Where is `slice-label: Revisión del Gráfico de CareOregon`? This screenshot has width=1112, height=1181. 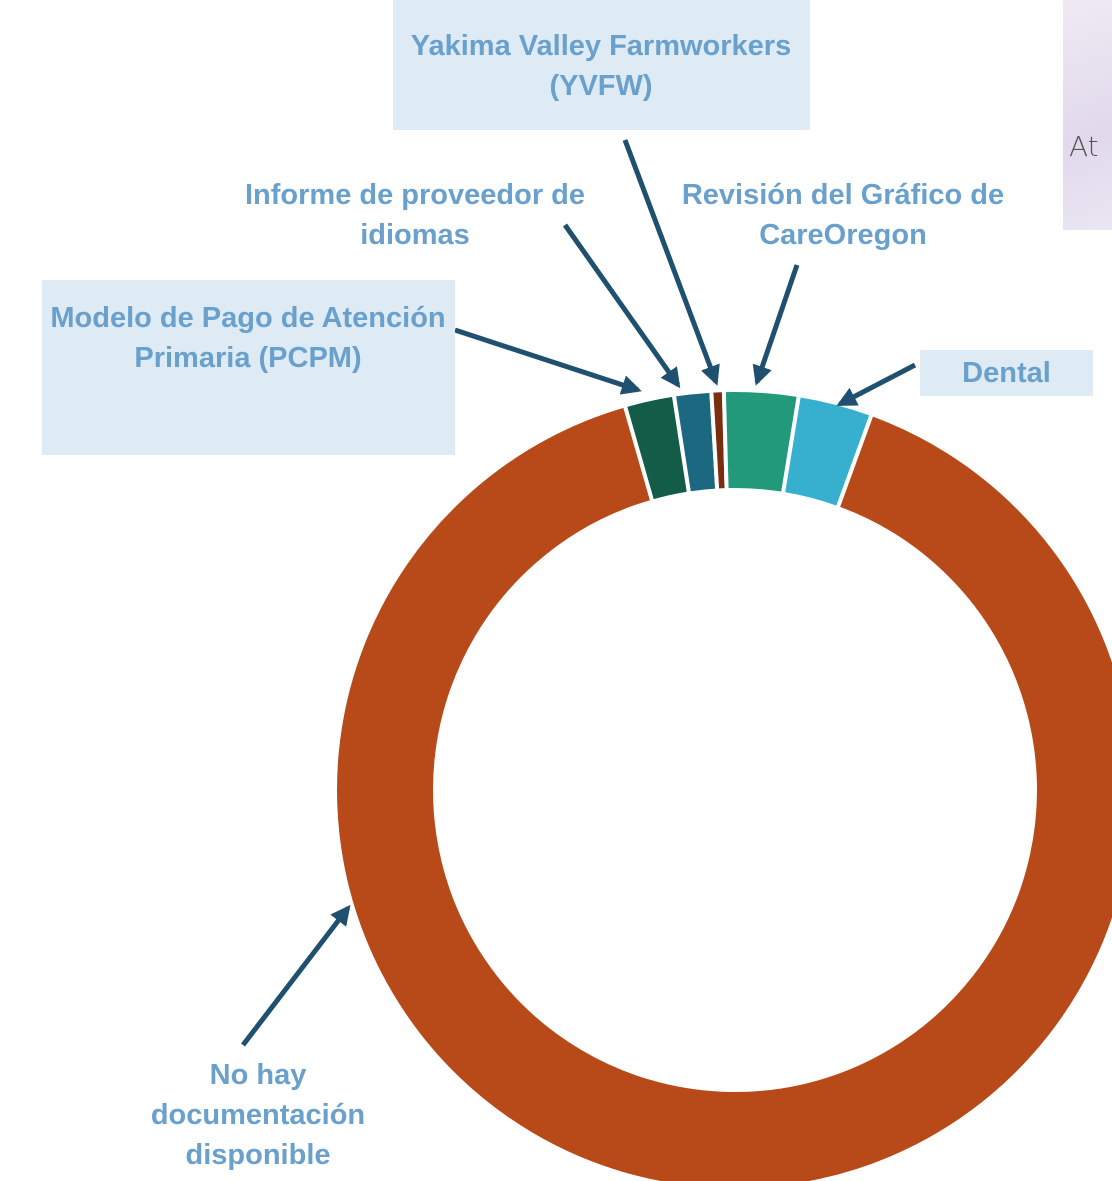 slice-label: Revisión del Gráfico de CareOregon is located at coordinates (843, 215).